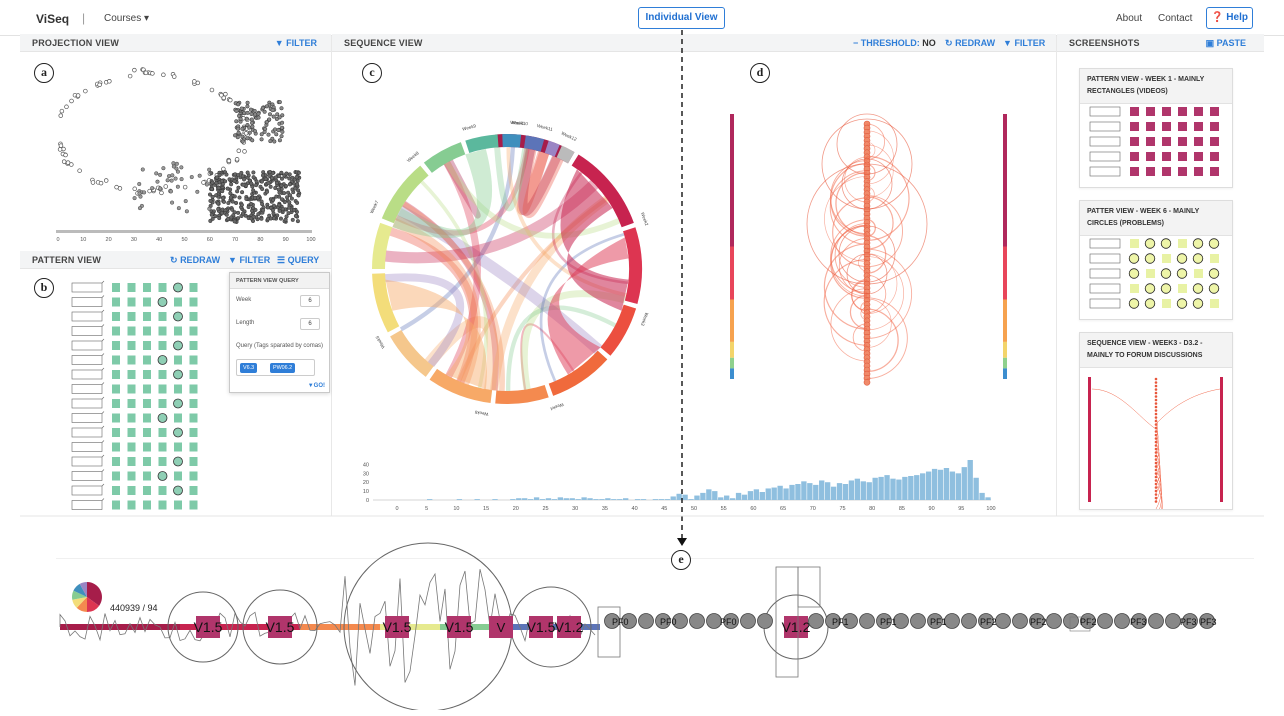 Image resolution: width=1284 pixels, height=716 pixels. Describe the element at coordinates (249, 260) in the screenshot. I see `pattern-filter-button: ▼ FILTER` at that location.